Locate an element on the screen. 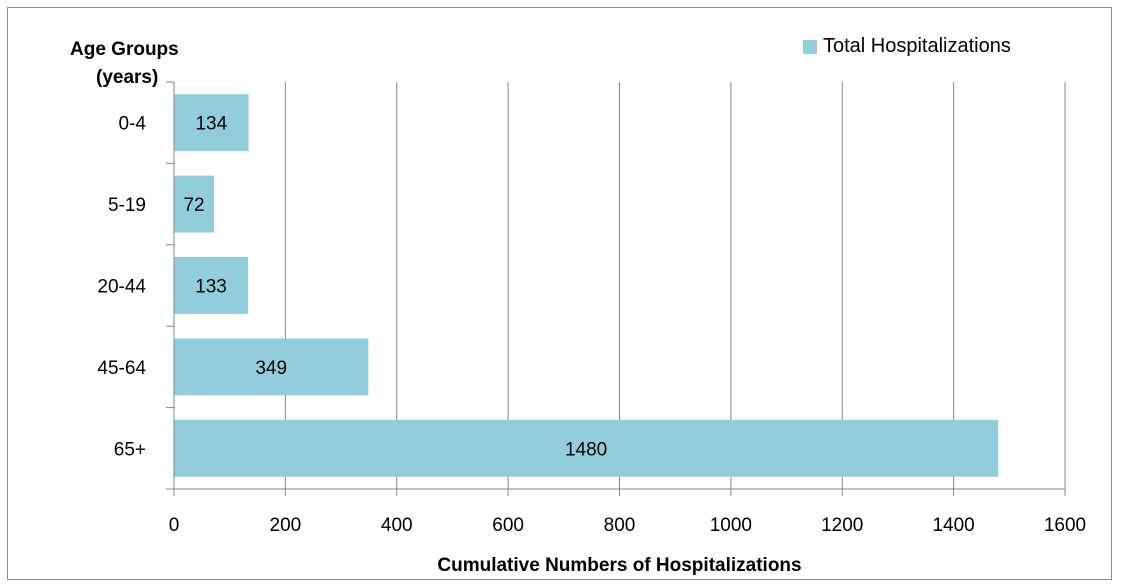  chart-title: Age Groups (years) is located at coordinates (135, 64).